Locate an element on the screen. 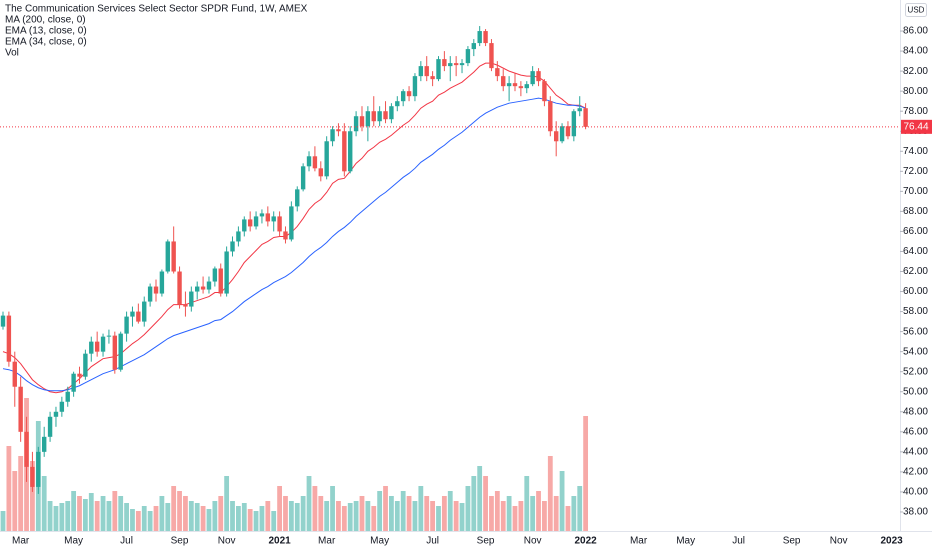 The width and height of the screenshot is (932, 550). x-tick-label: Jul is located at coordinates (126, 541).